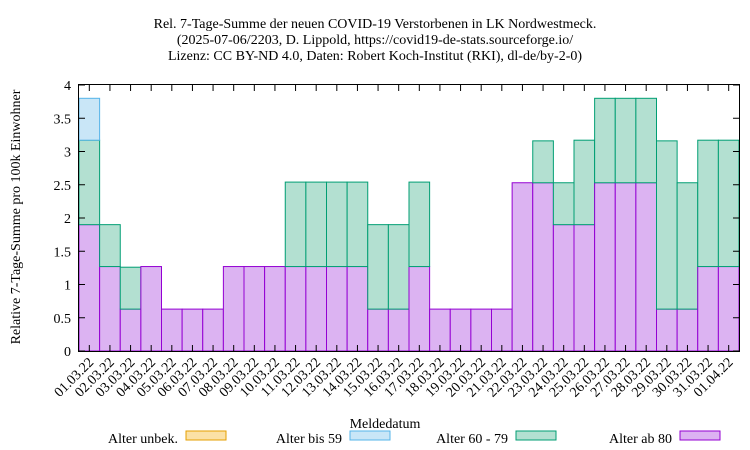 The height and width of the screenshot is (450, 750). I want to click on y-tick-label-7: 3.5, so click(63, 119).